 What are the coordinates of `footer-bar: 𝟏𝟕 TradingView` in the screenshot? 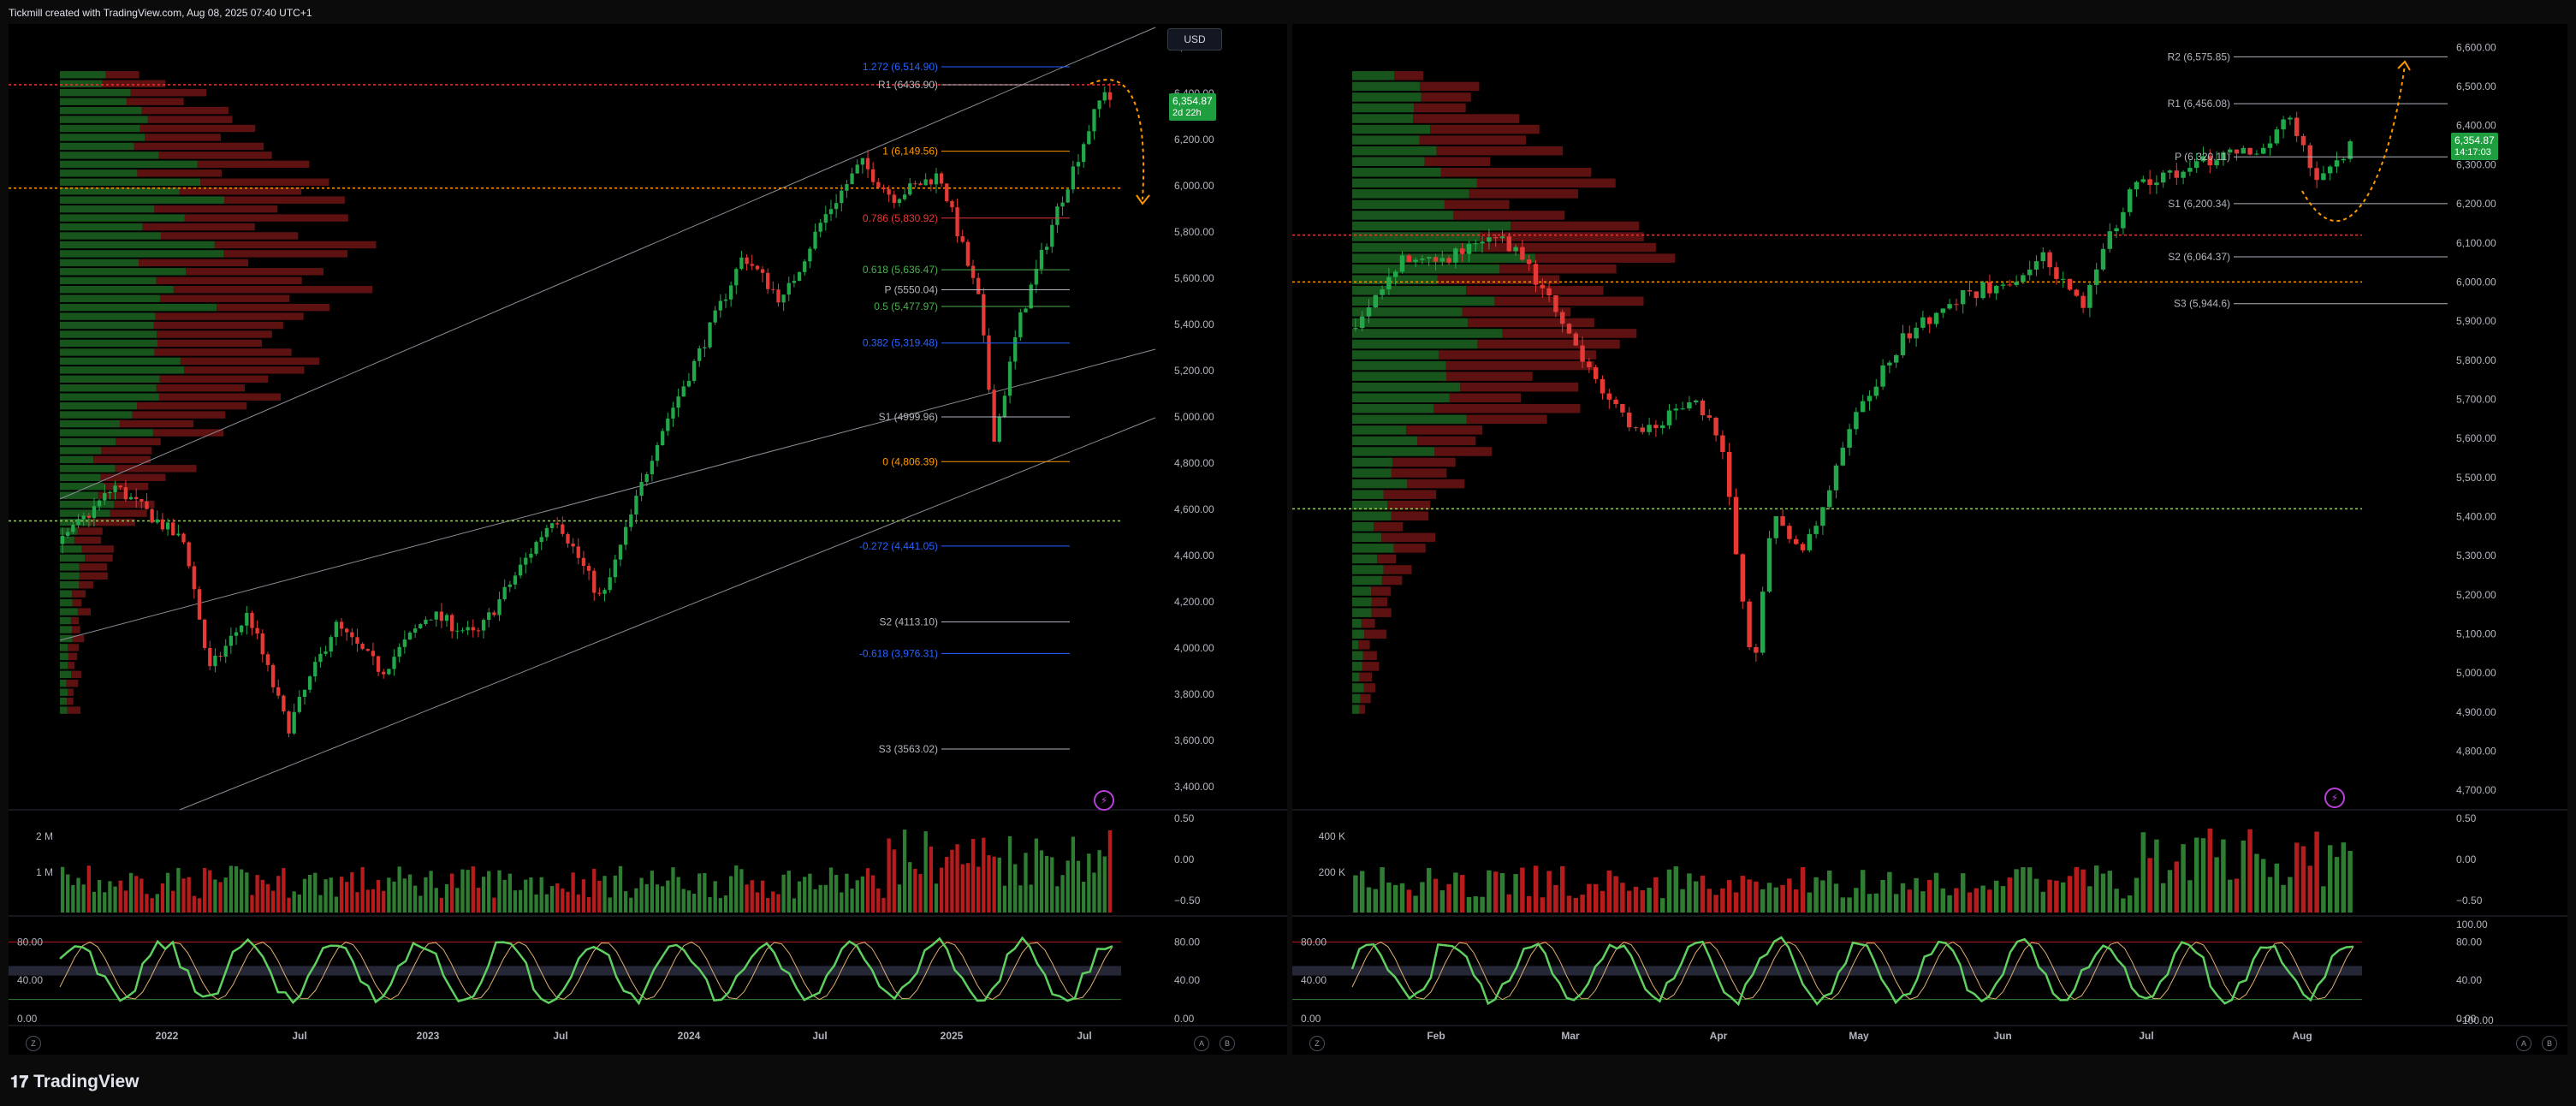 It's located at (1288, 1083).